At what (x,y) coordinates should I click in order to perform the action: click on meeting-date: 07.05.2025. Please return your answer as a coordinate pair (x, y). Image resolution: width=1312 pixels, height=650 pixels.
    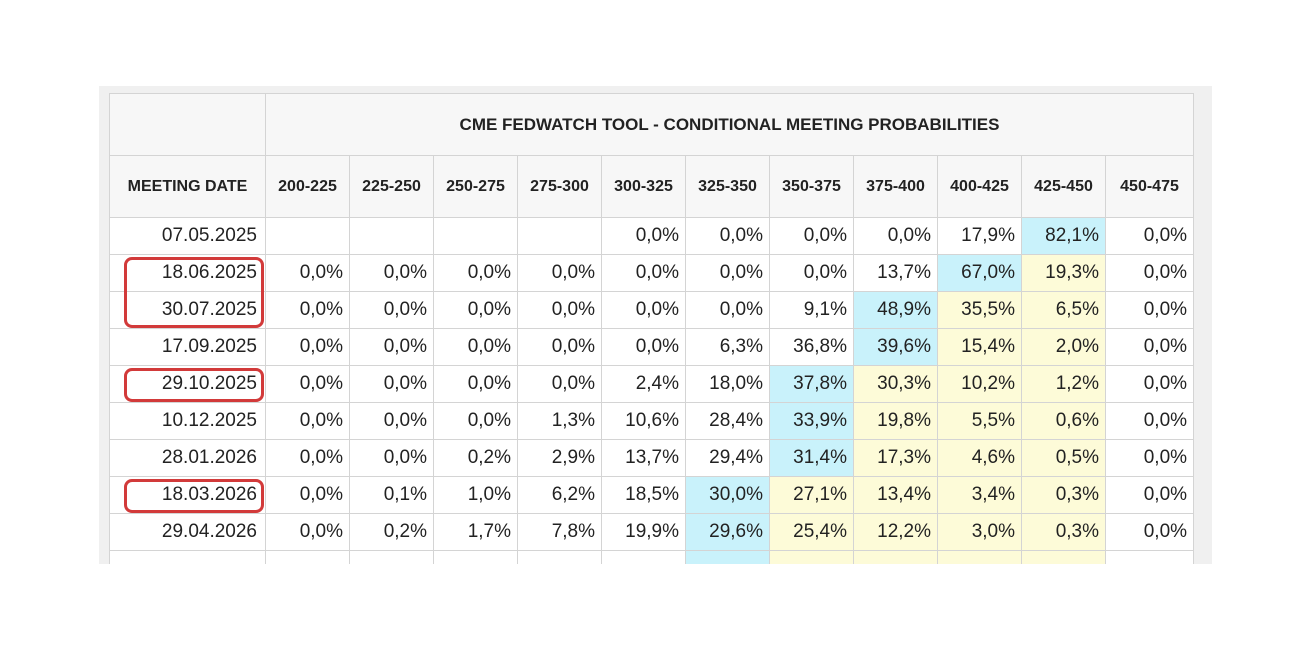
    Looking at the image, I should click on (209, 235).